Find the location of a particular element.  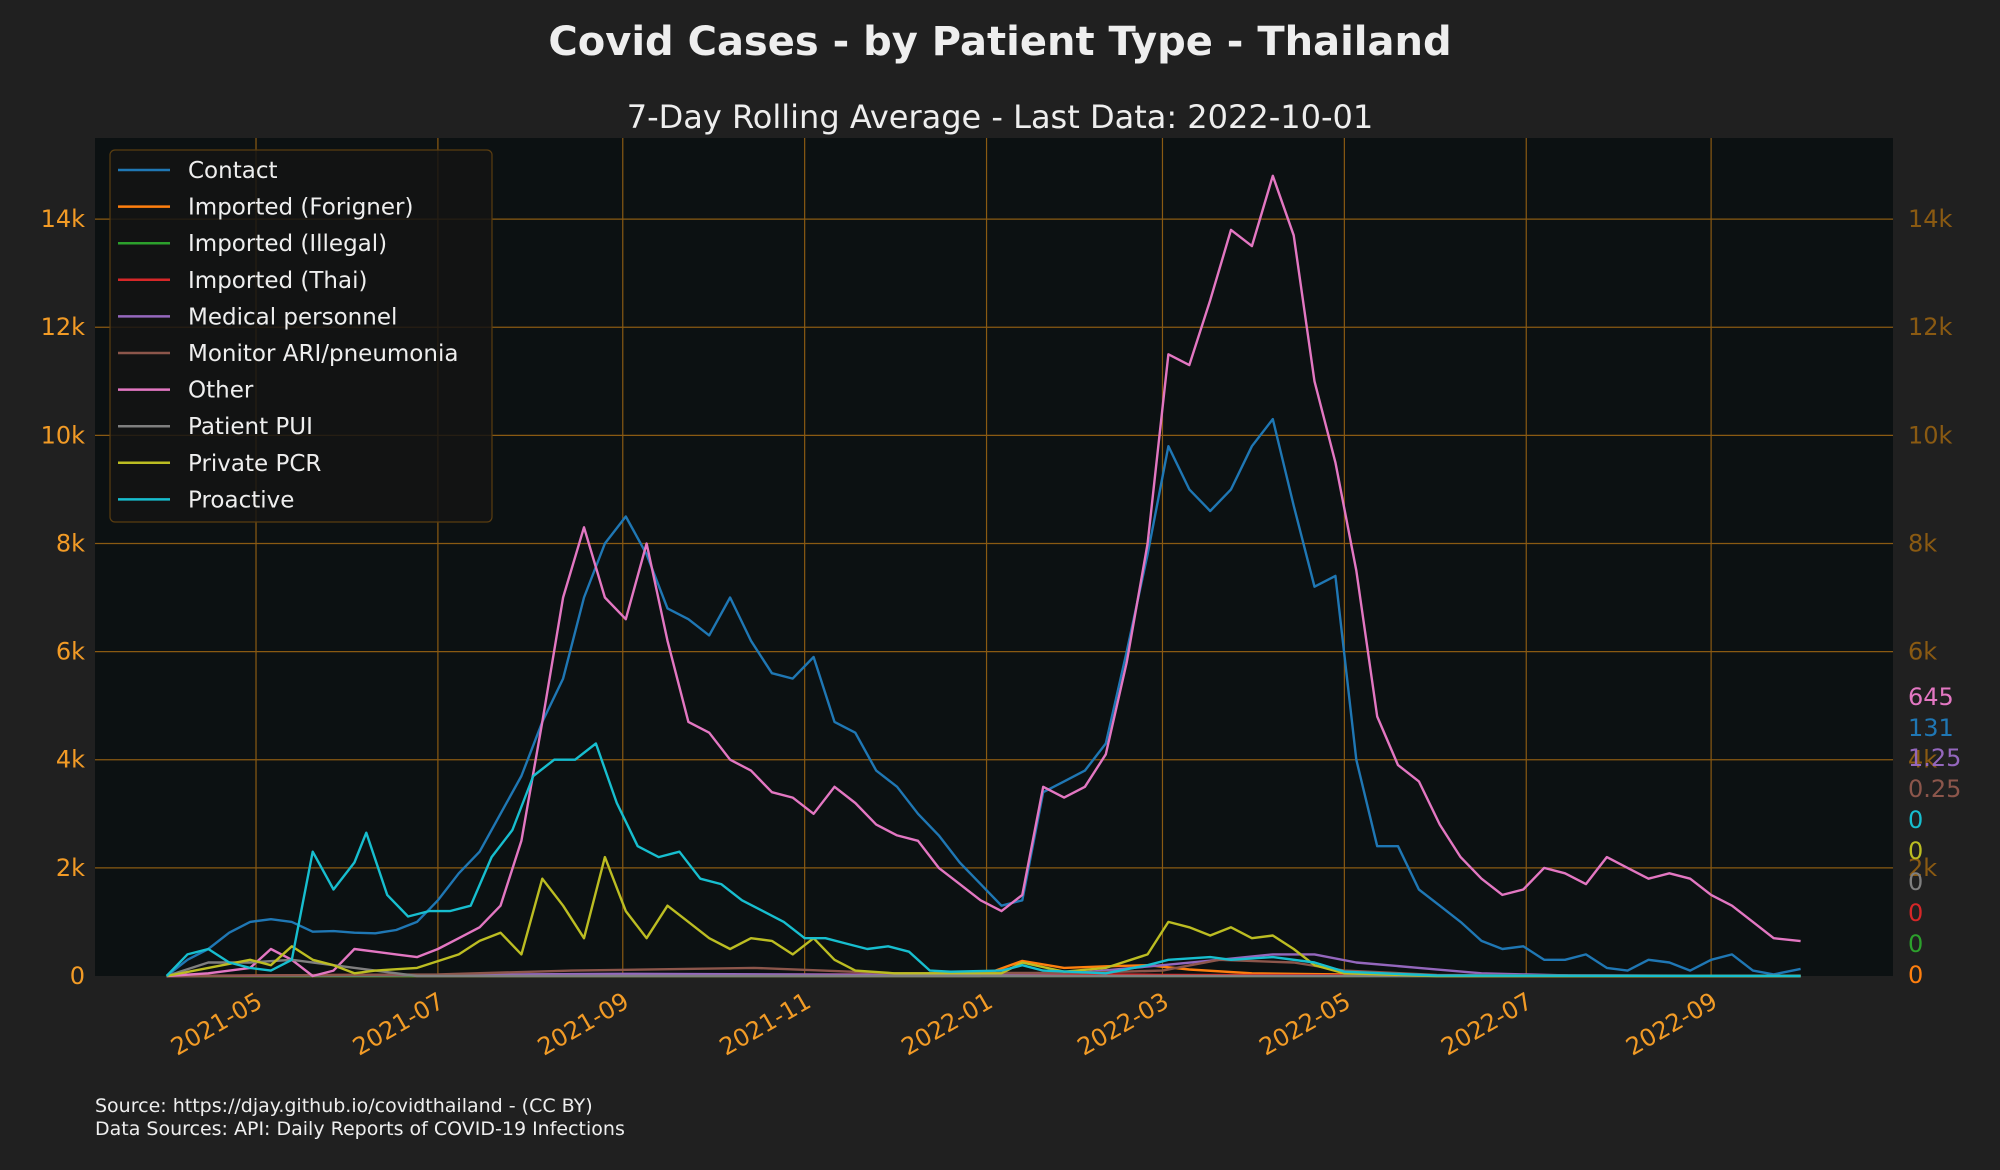

series-line-medical-personnel is located at coordinates (983, 965).